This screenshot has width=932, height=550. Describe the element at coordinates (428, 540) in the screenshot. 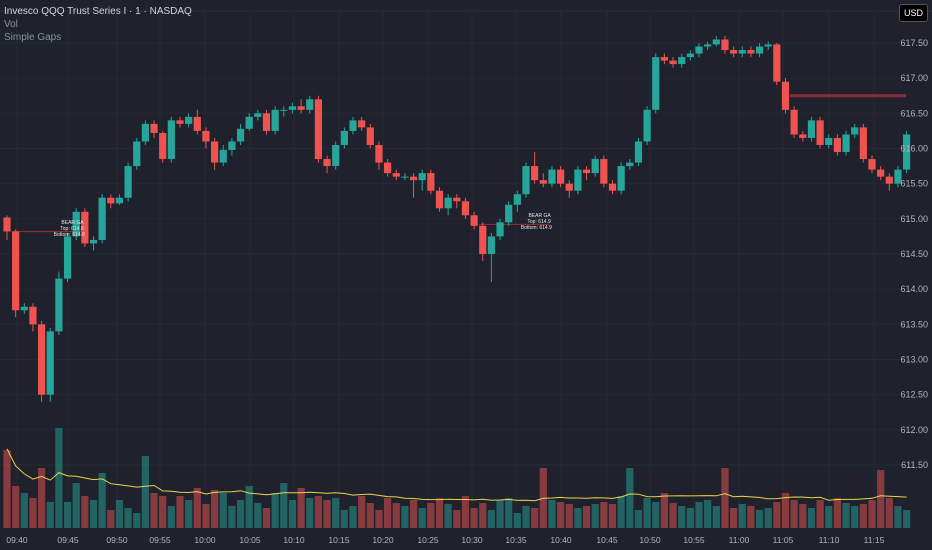

I see `time-tick-label: 10:25` at that location.